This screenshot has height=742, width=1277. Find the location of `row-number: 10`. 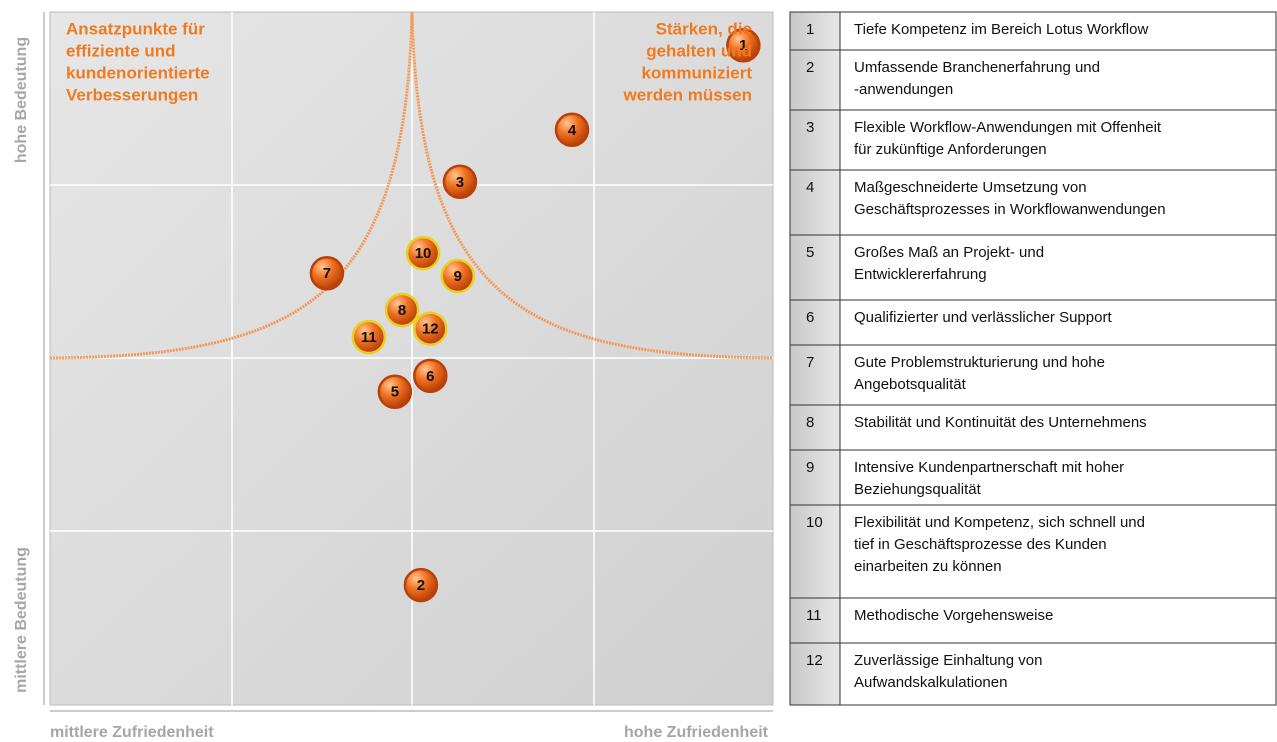

row-number: 10 is located at coordinates (814, 522).